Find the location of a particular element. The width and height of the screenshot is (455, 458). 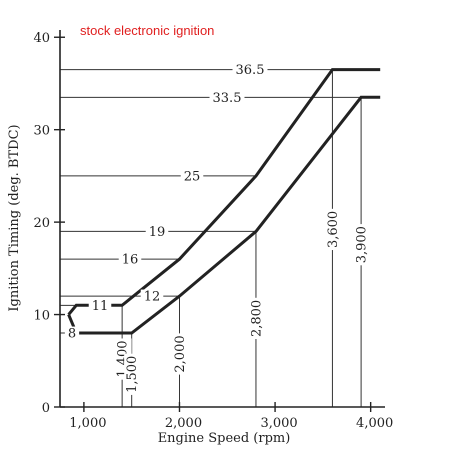

h-ref-label: 33.5 is located at coordinates (227, 98).